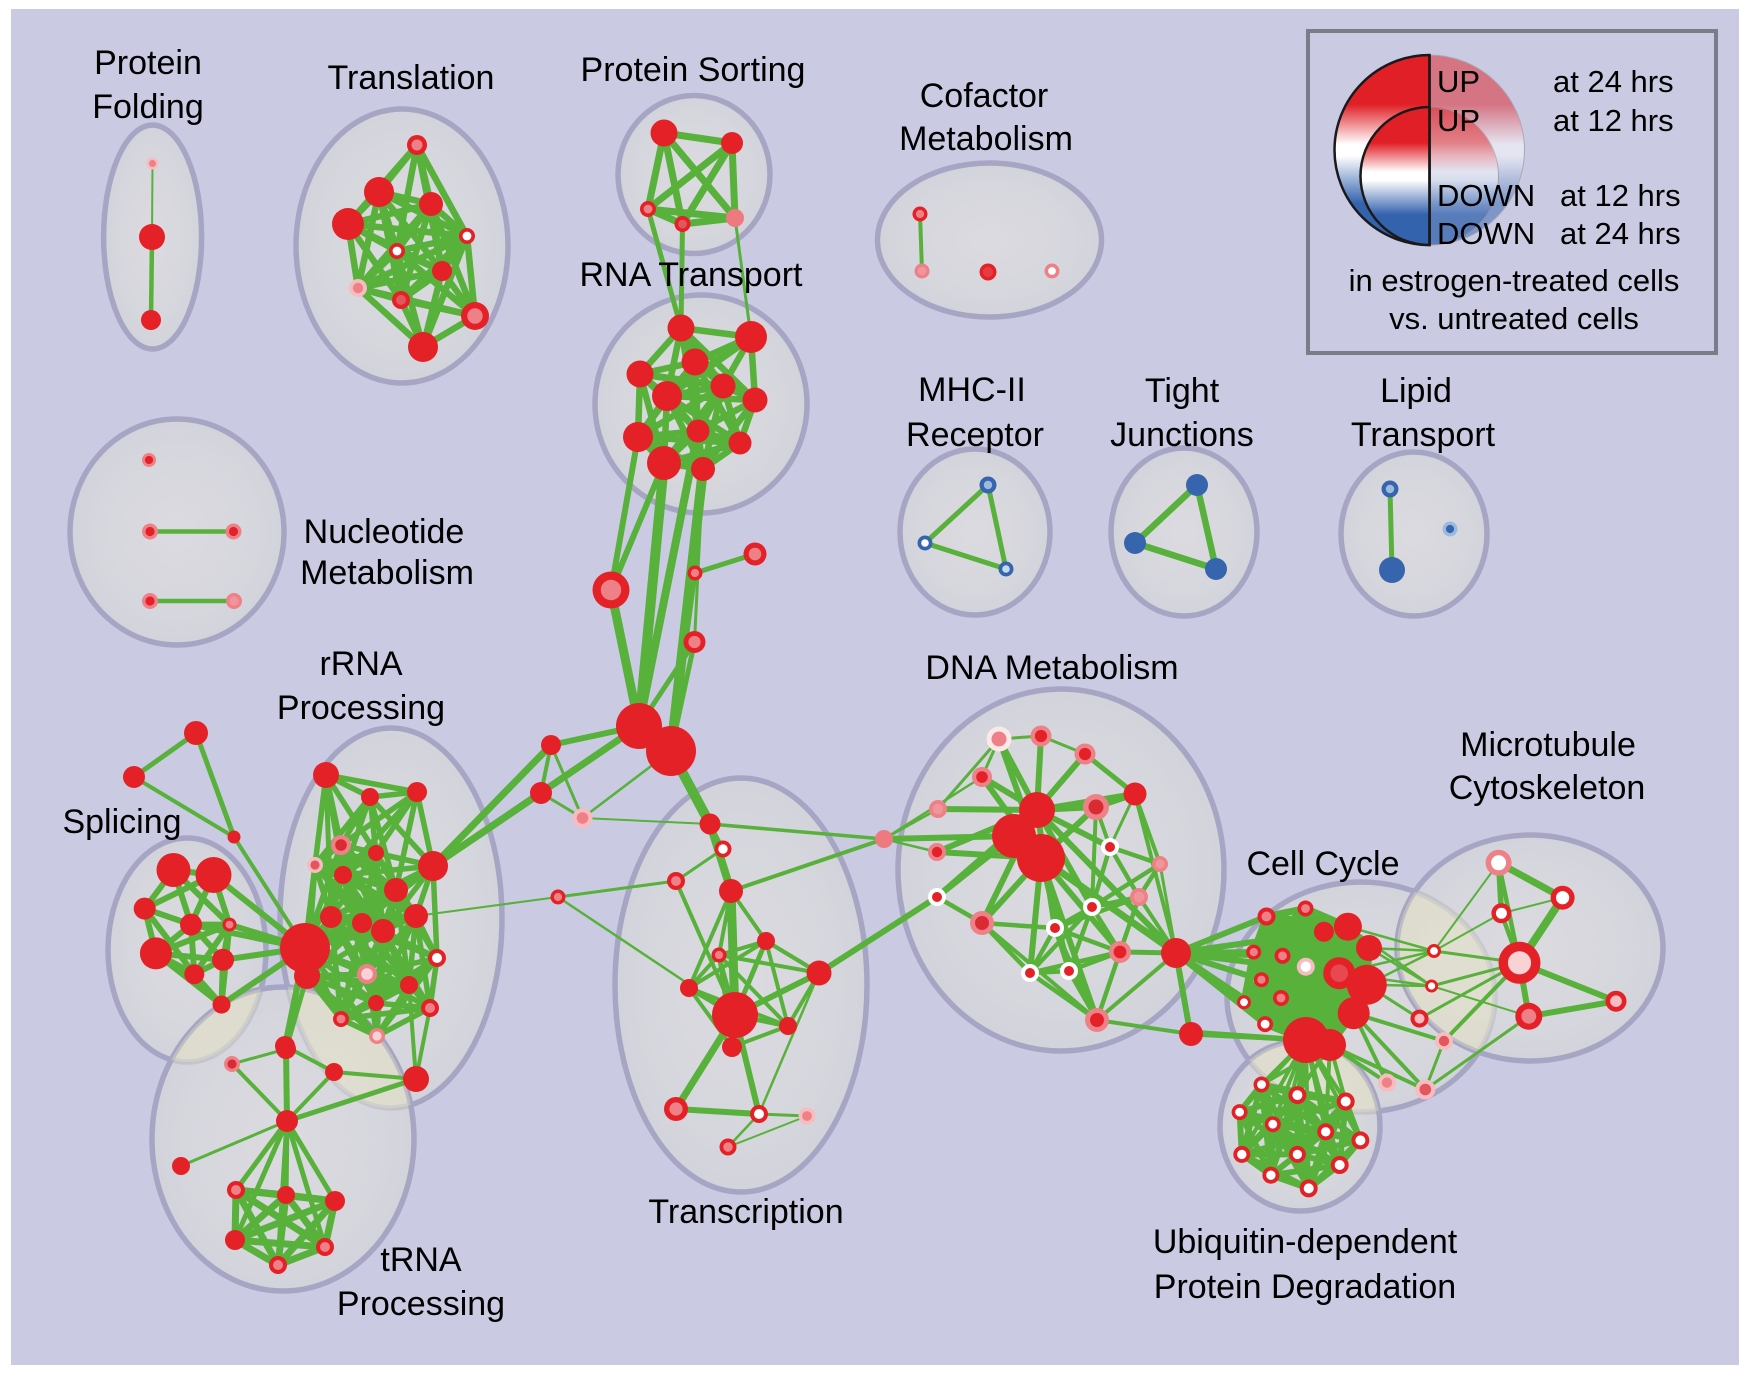  I want to click on svg-text: Splicing, so click(121, 822).